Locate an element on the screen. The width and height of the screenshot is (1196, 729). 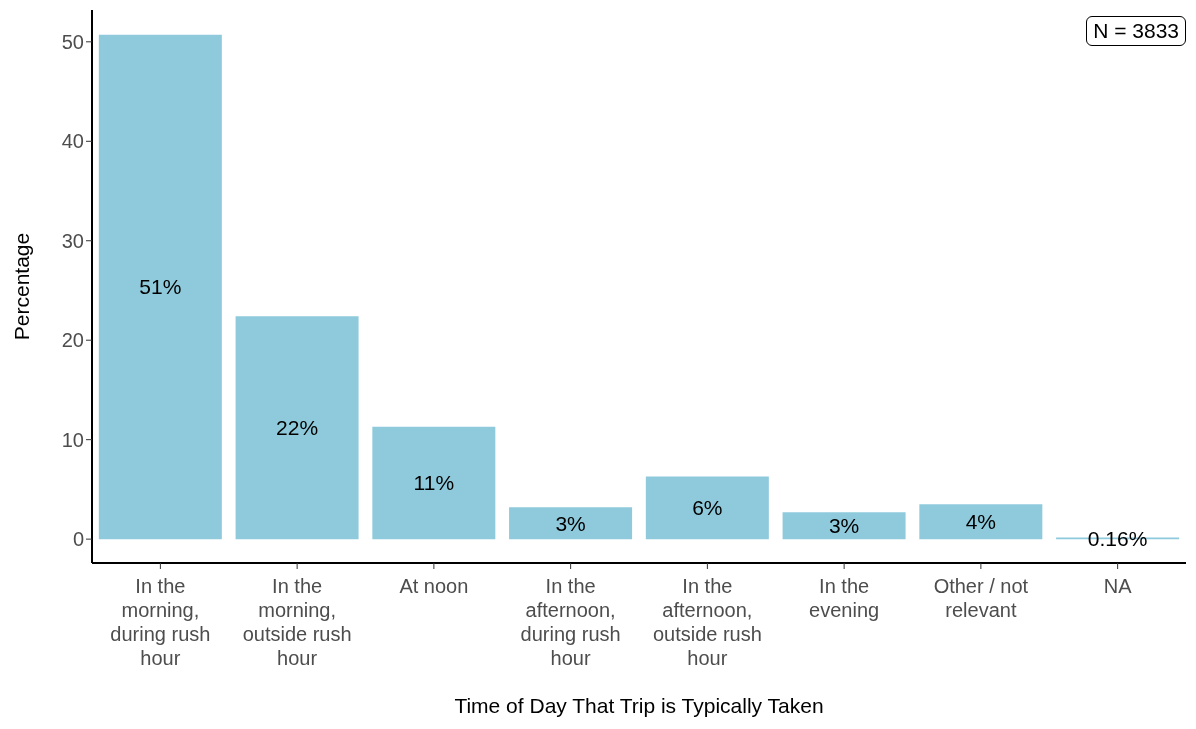
y-axis-title: Percentage is located at coordinates (22, 286).